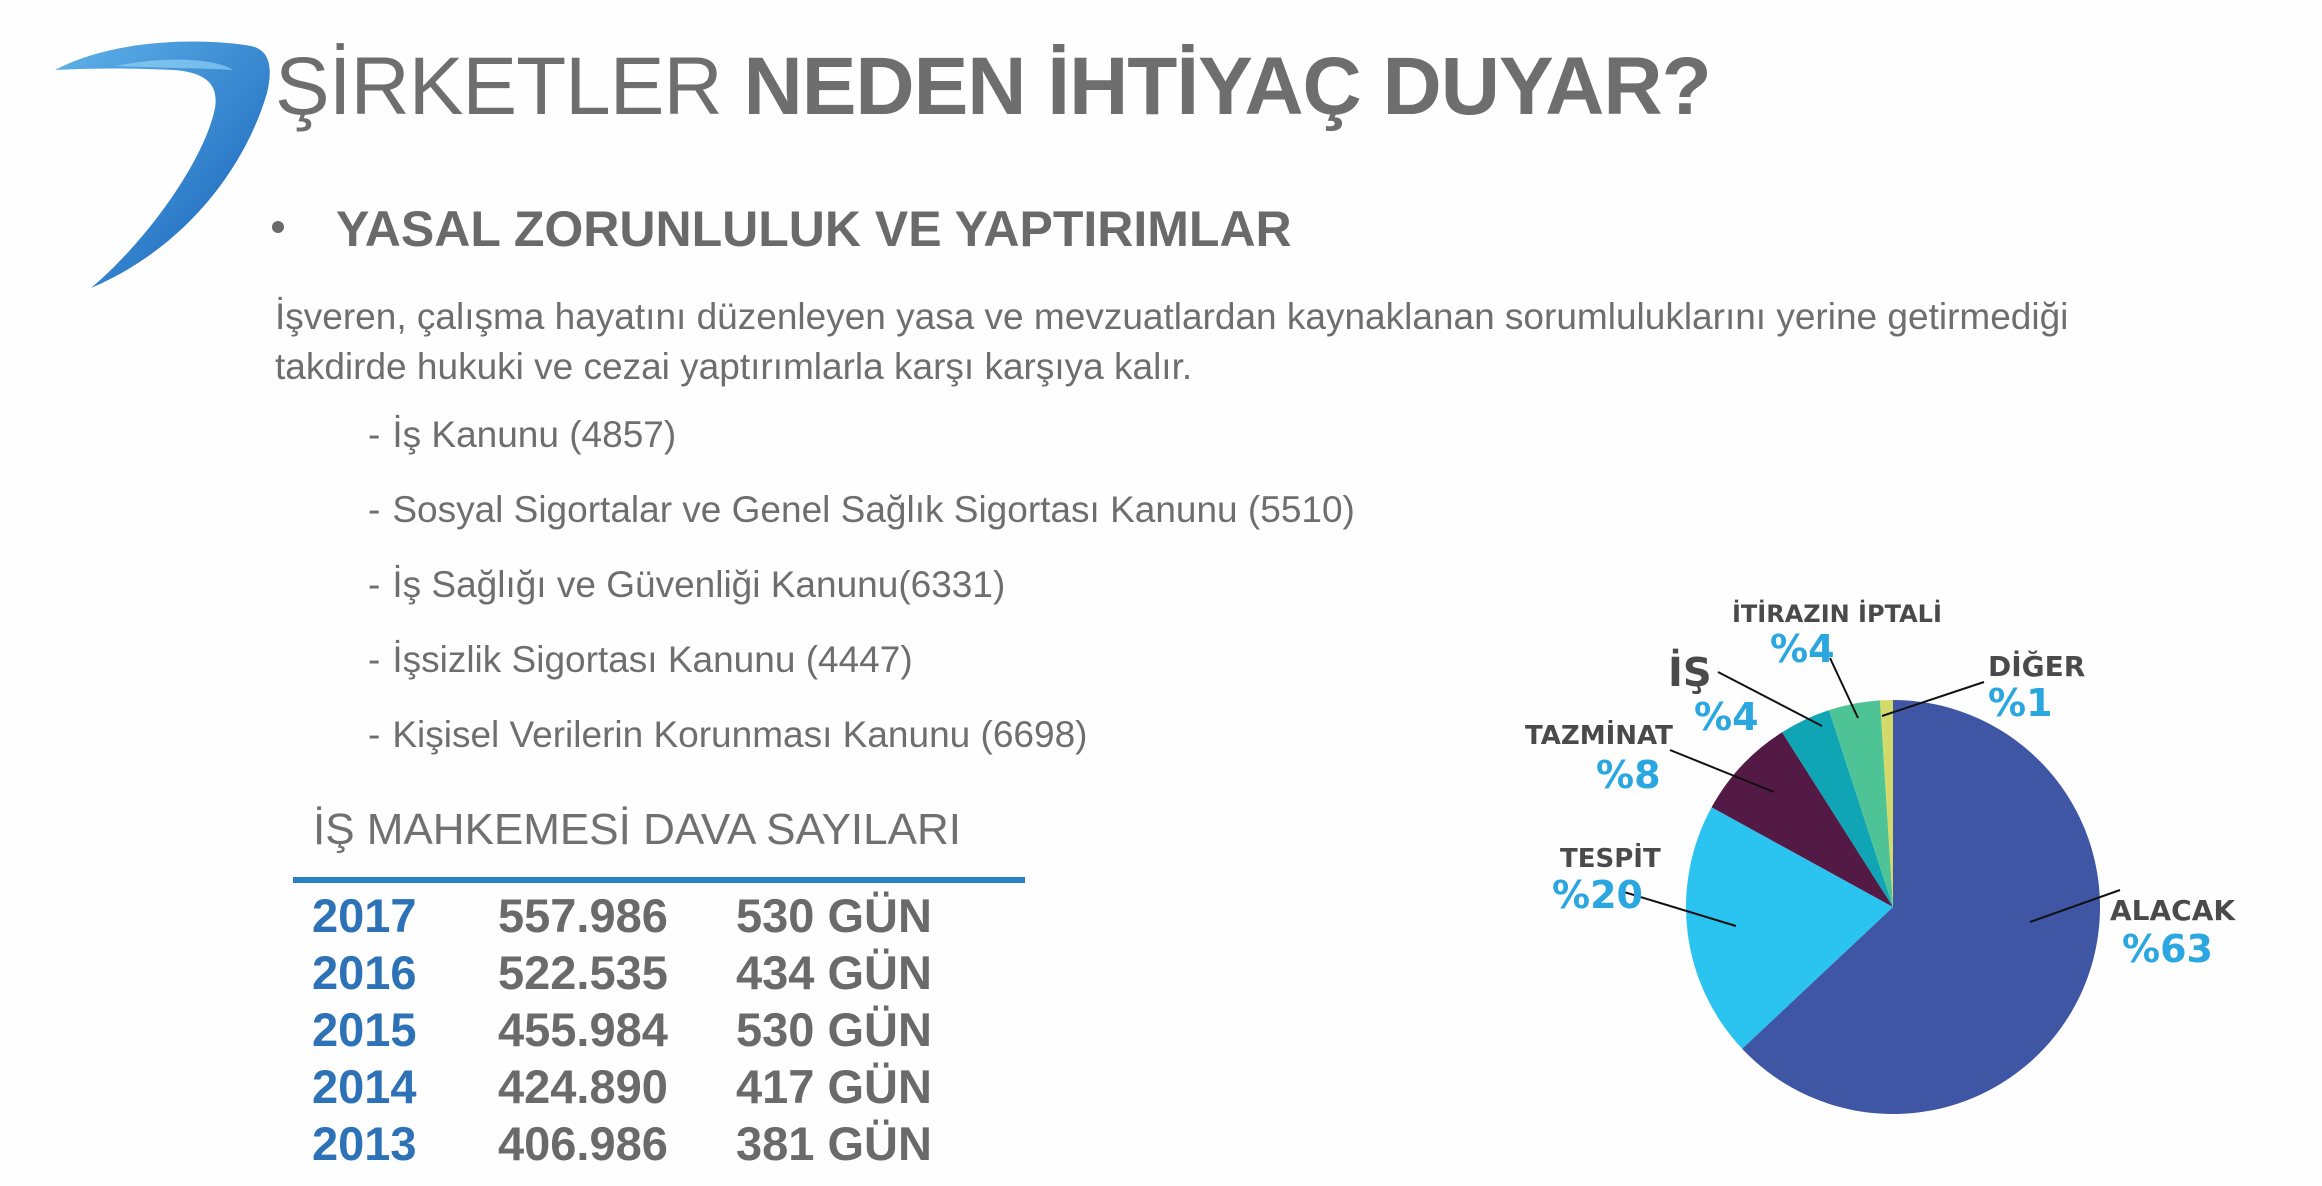 This screenshot has height=1186, width=2322. I want to click on section-heading: YASAL ZORUNLULUK VE YAPTIRIMLAR, so click(782, 229).